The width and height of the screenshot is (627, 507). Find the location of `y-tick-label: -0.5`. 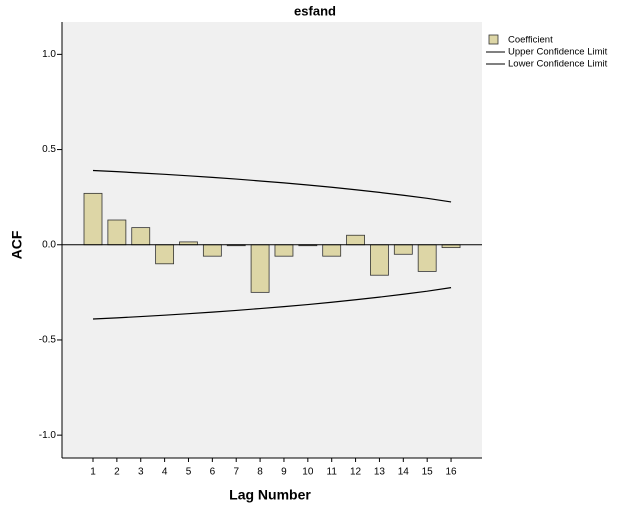

y-tick-label: -0.5 is located at coordinates (48, 340).